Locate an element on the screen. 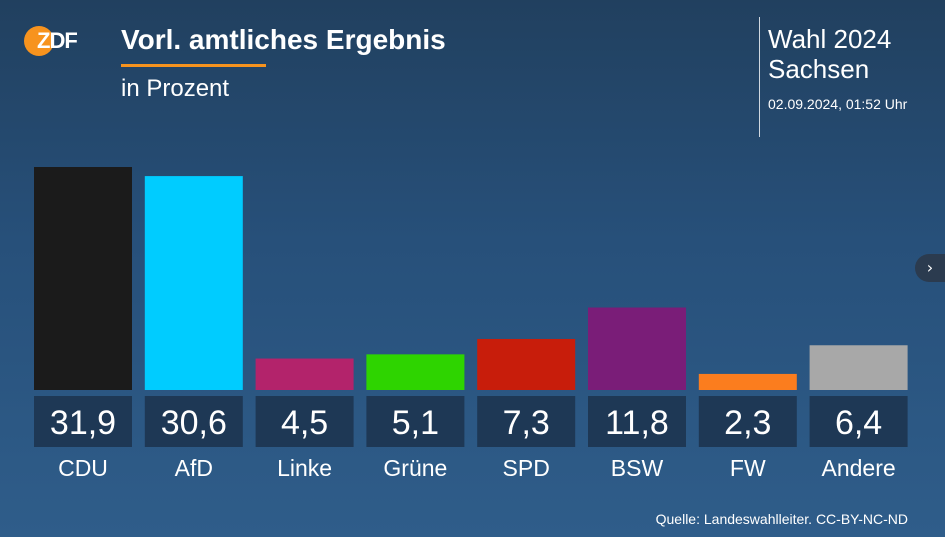 This screenshot has height=537, width=945. value-label-bsw: 11,8 is located at coordinates (637, 423).